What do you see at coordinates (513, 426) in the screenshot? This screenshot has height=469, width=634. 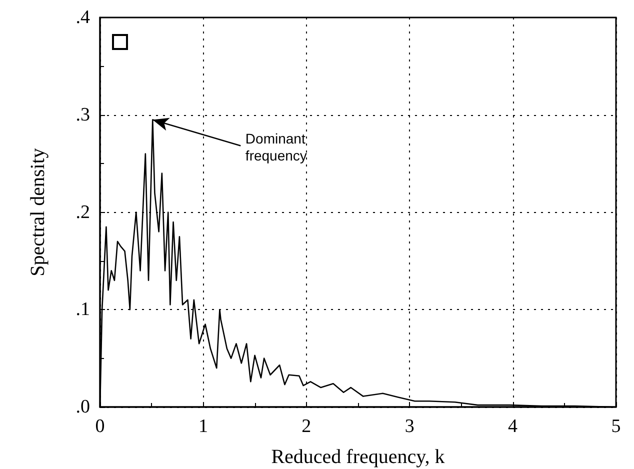 I see `x-tick-label: 4` at bounding box center [513, 426].